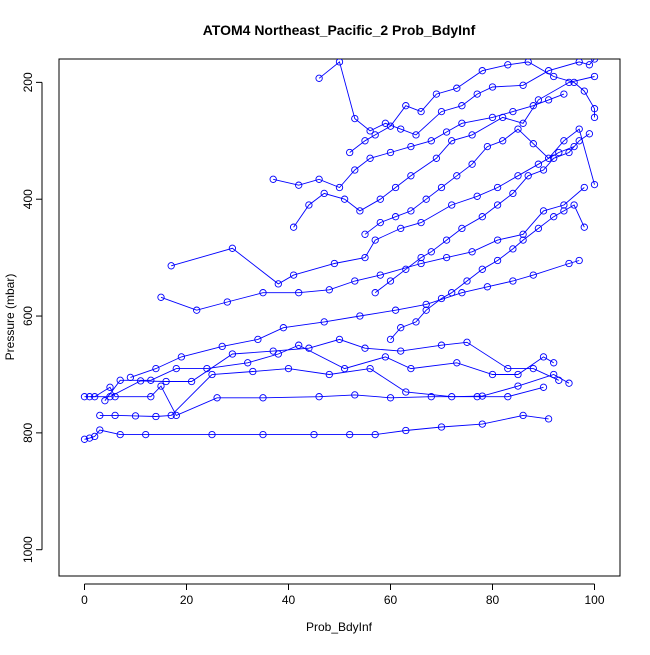  What do you see at coordinates (28, 82) in the screenshot?
I see `y-tick-label: 200` at bounding box center [28, 82].